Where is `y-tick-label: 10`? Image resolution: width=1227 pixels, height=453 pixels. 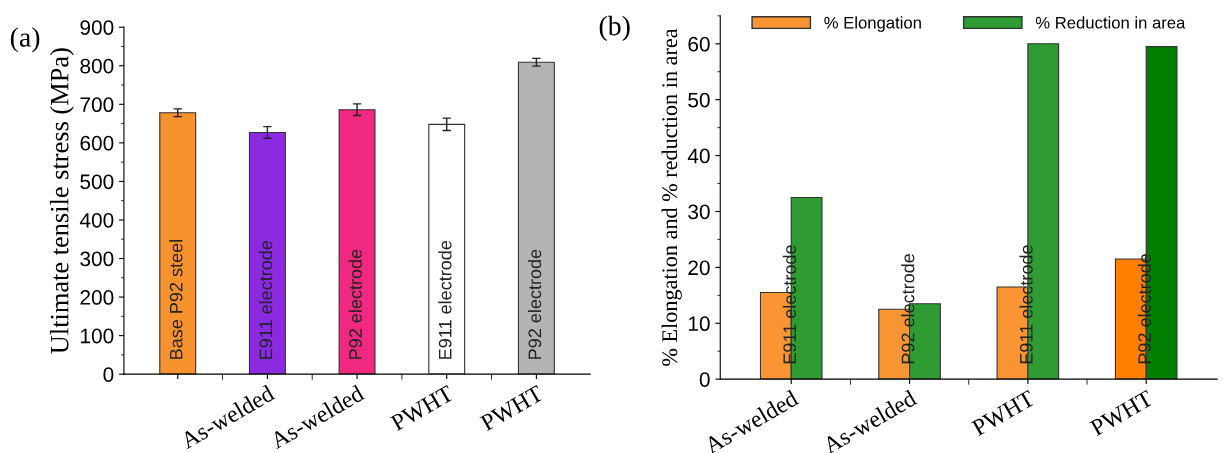 y-tick-label: 10 is located at coordinates (699, 324).